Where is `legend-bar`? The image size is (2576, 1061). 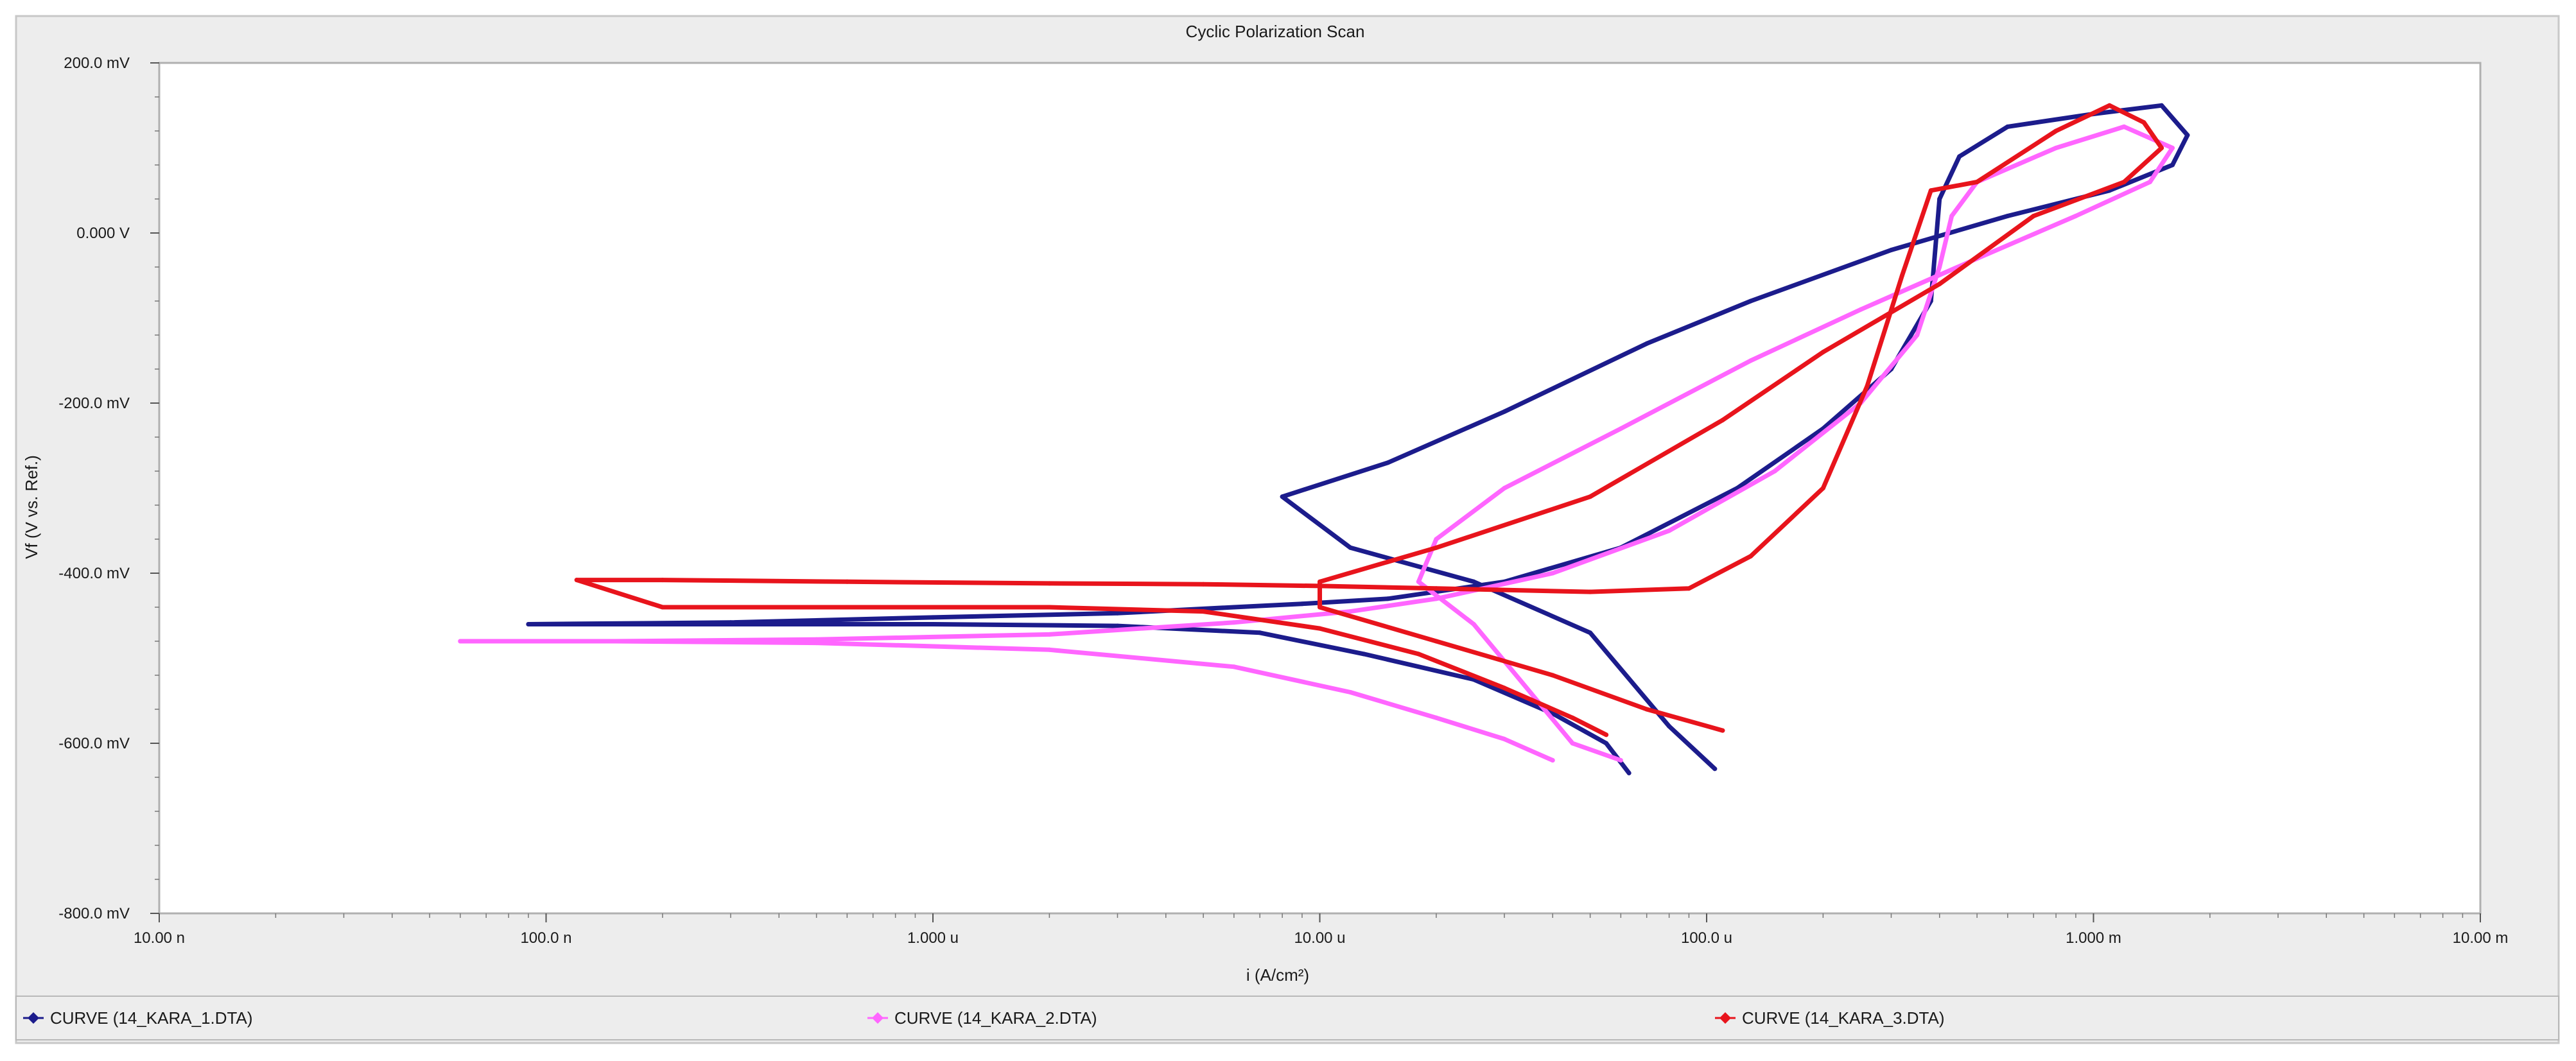 legend-bar is located at coordinates (1287, 1018).